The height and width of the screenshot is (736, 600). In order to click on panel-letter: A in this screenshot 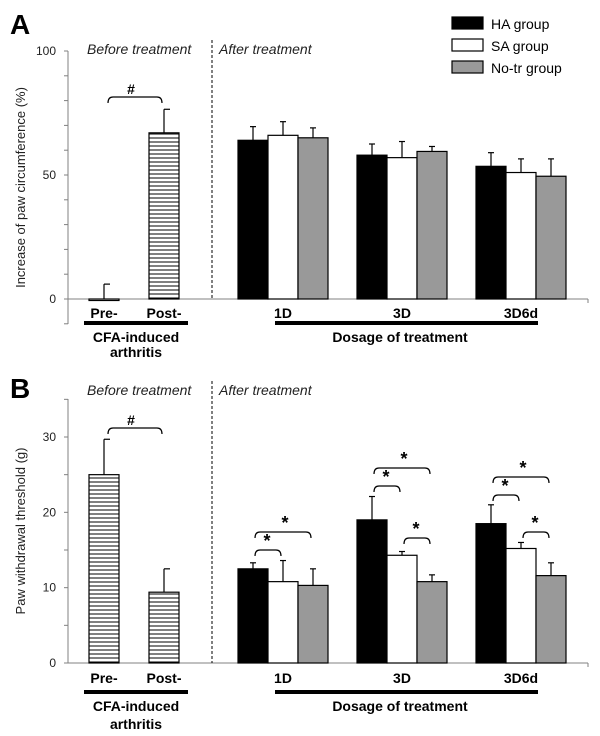, I will do `click(20, 24)`.